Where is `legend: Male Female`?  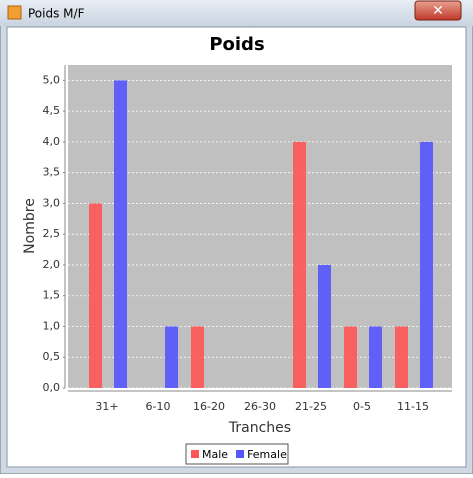 legend: Male Female is located at coordinates (237, 454).